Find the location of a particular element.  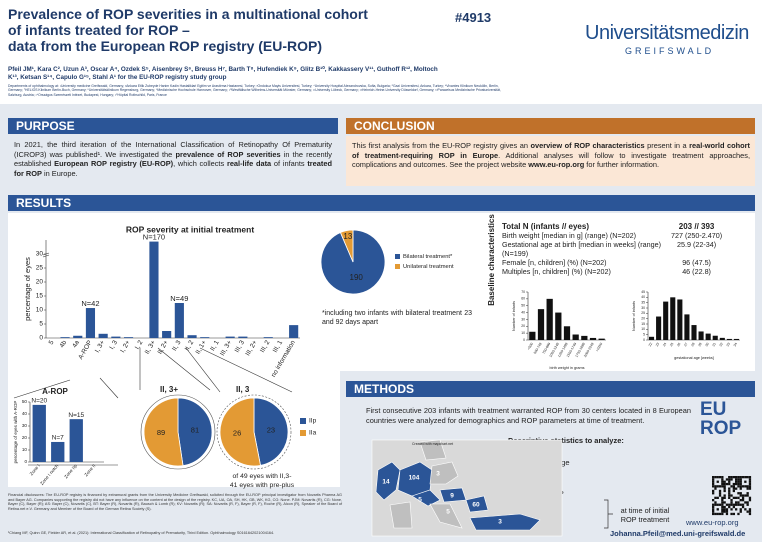

annotation: N=49 is located at coordinates (179, 298).